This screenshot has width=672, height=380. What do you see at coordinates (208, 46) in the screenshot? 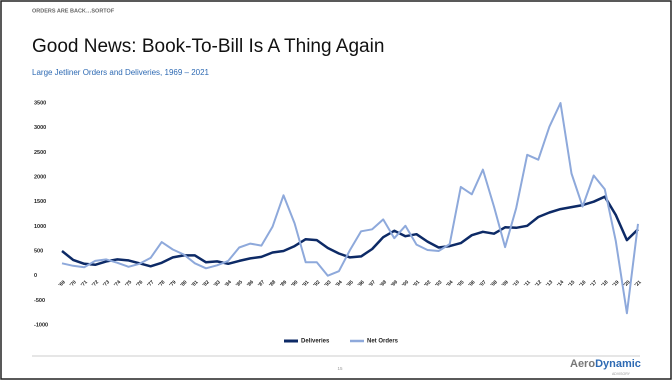
I see `chart-title: Good News: Book-To-Bill Is A Thing Again` at bounding box center [208, 46].